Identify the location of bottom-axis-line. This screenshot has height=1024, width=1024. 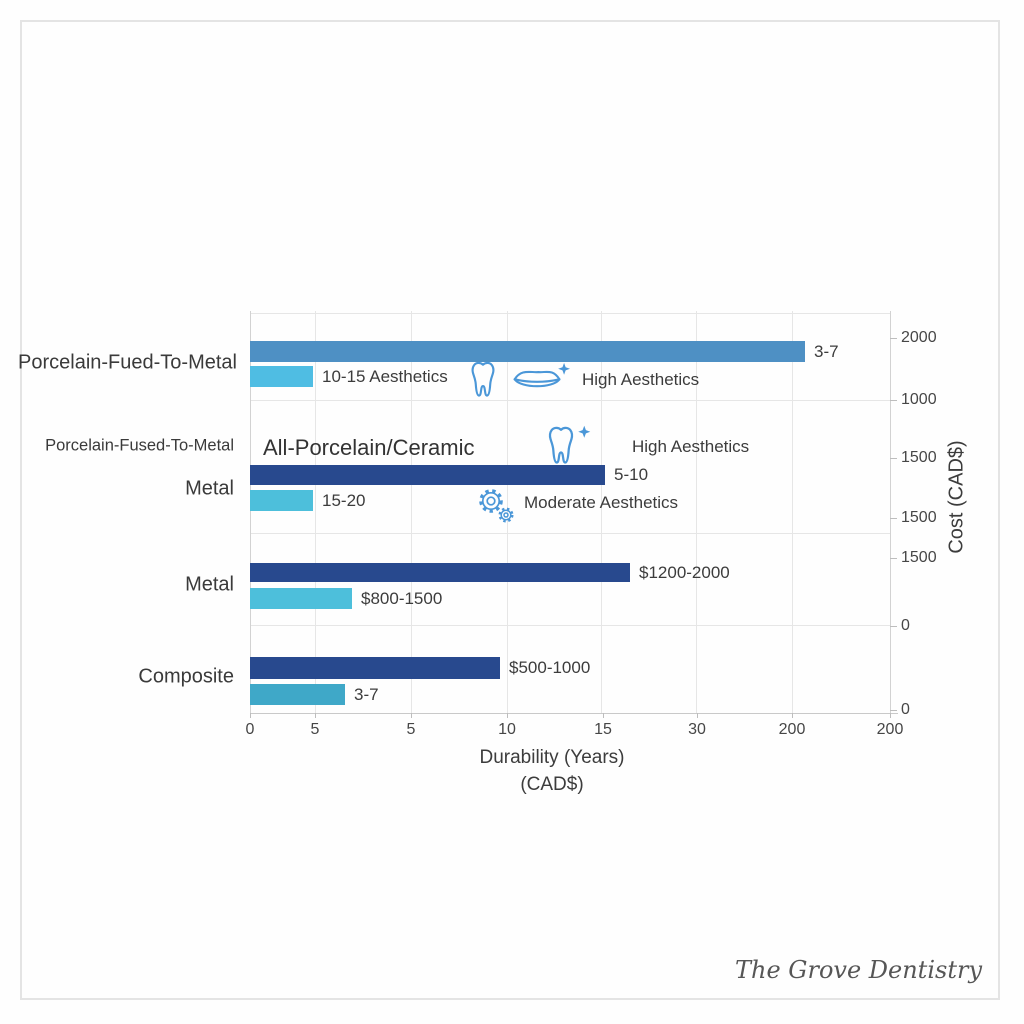
(574, 713).